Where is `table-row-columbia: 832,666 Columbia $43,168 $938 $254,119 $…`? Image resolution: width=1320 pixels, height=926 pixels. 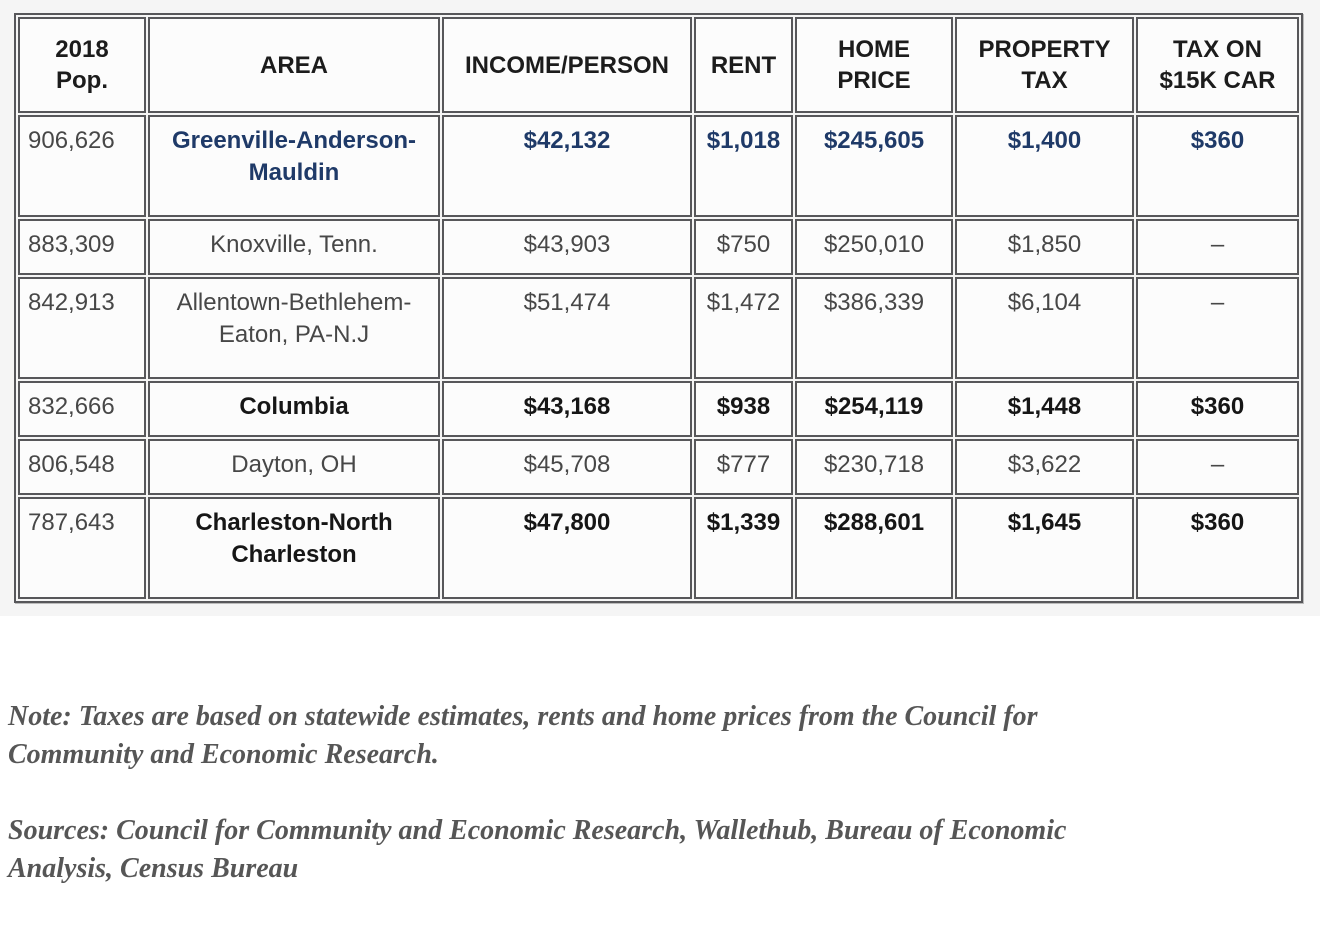
table-row-columbia: 832,666 Columbia $43,168 $938 $254,119 $… is located at coordinates (658, 409).